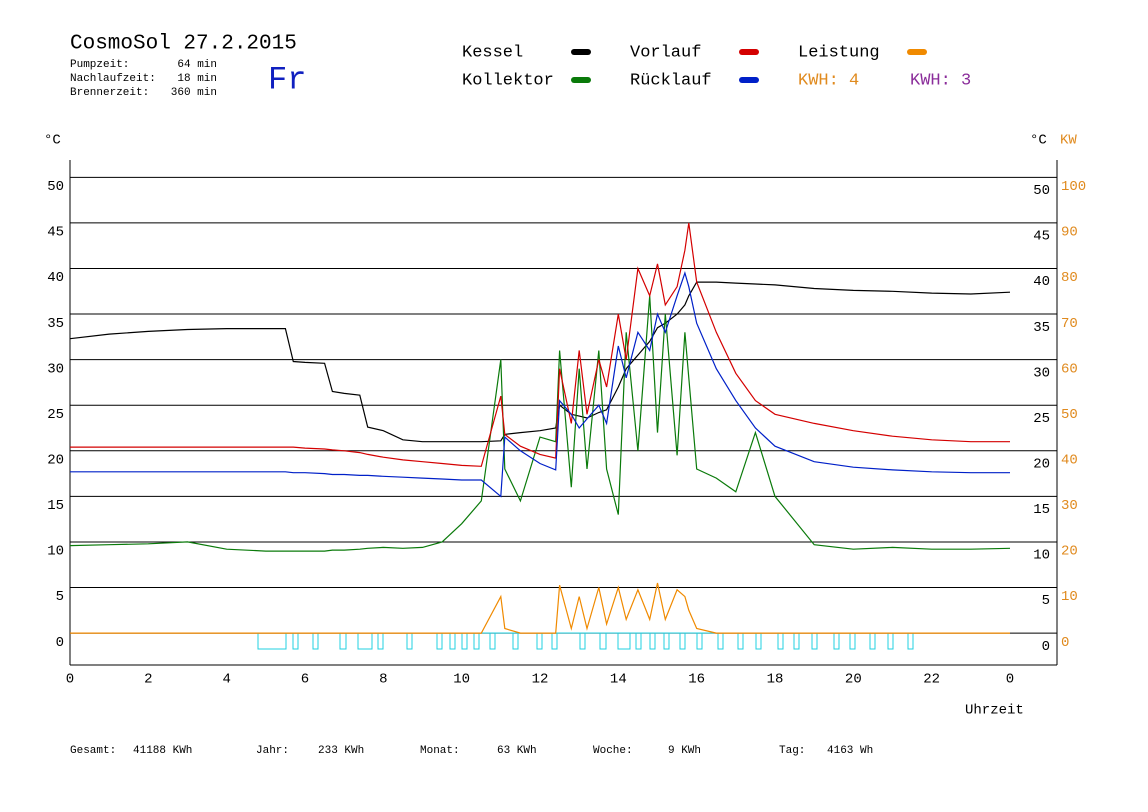 The width and height of the screenshot is (1148, 812). Describe the element at coordinates (931, 680) in the screenshot. I see `x-tick-label: 22` at that location.